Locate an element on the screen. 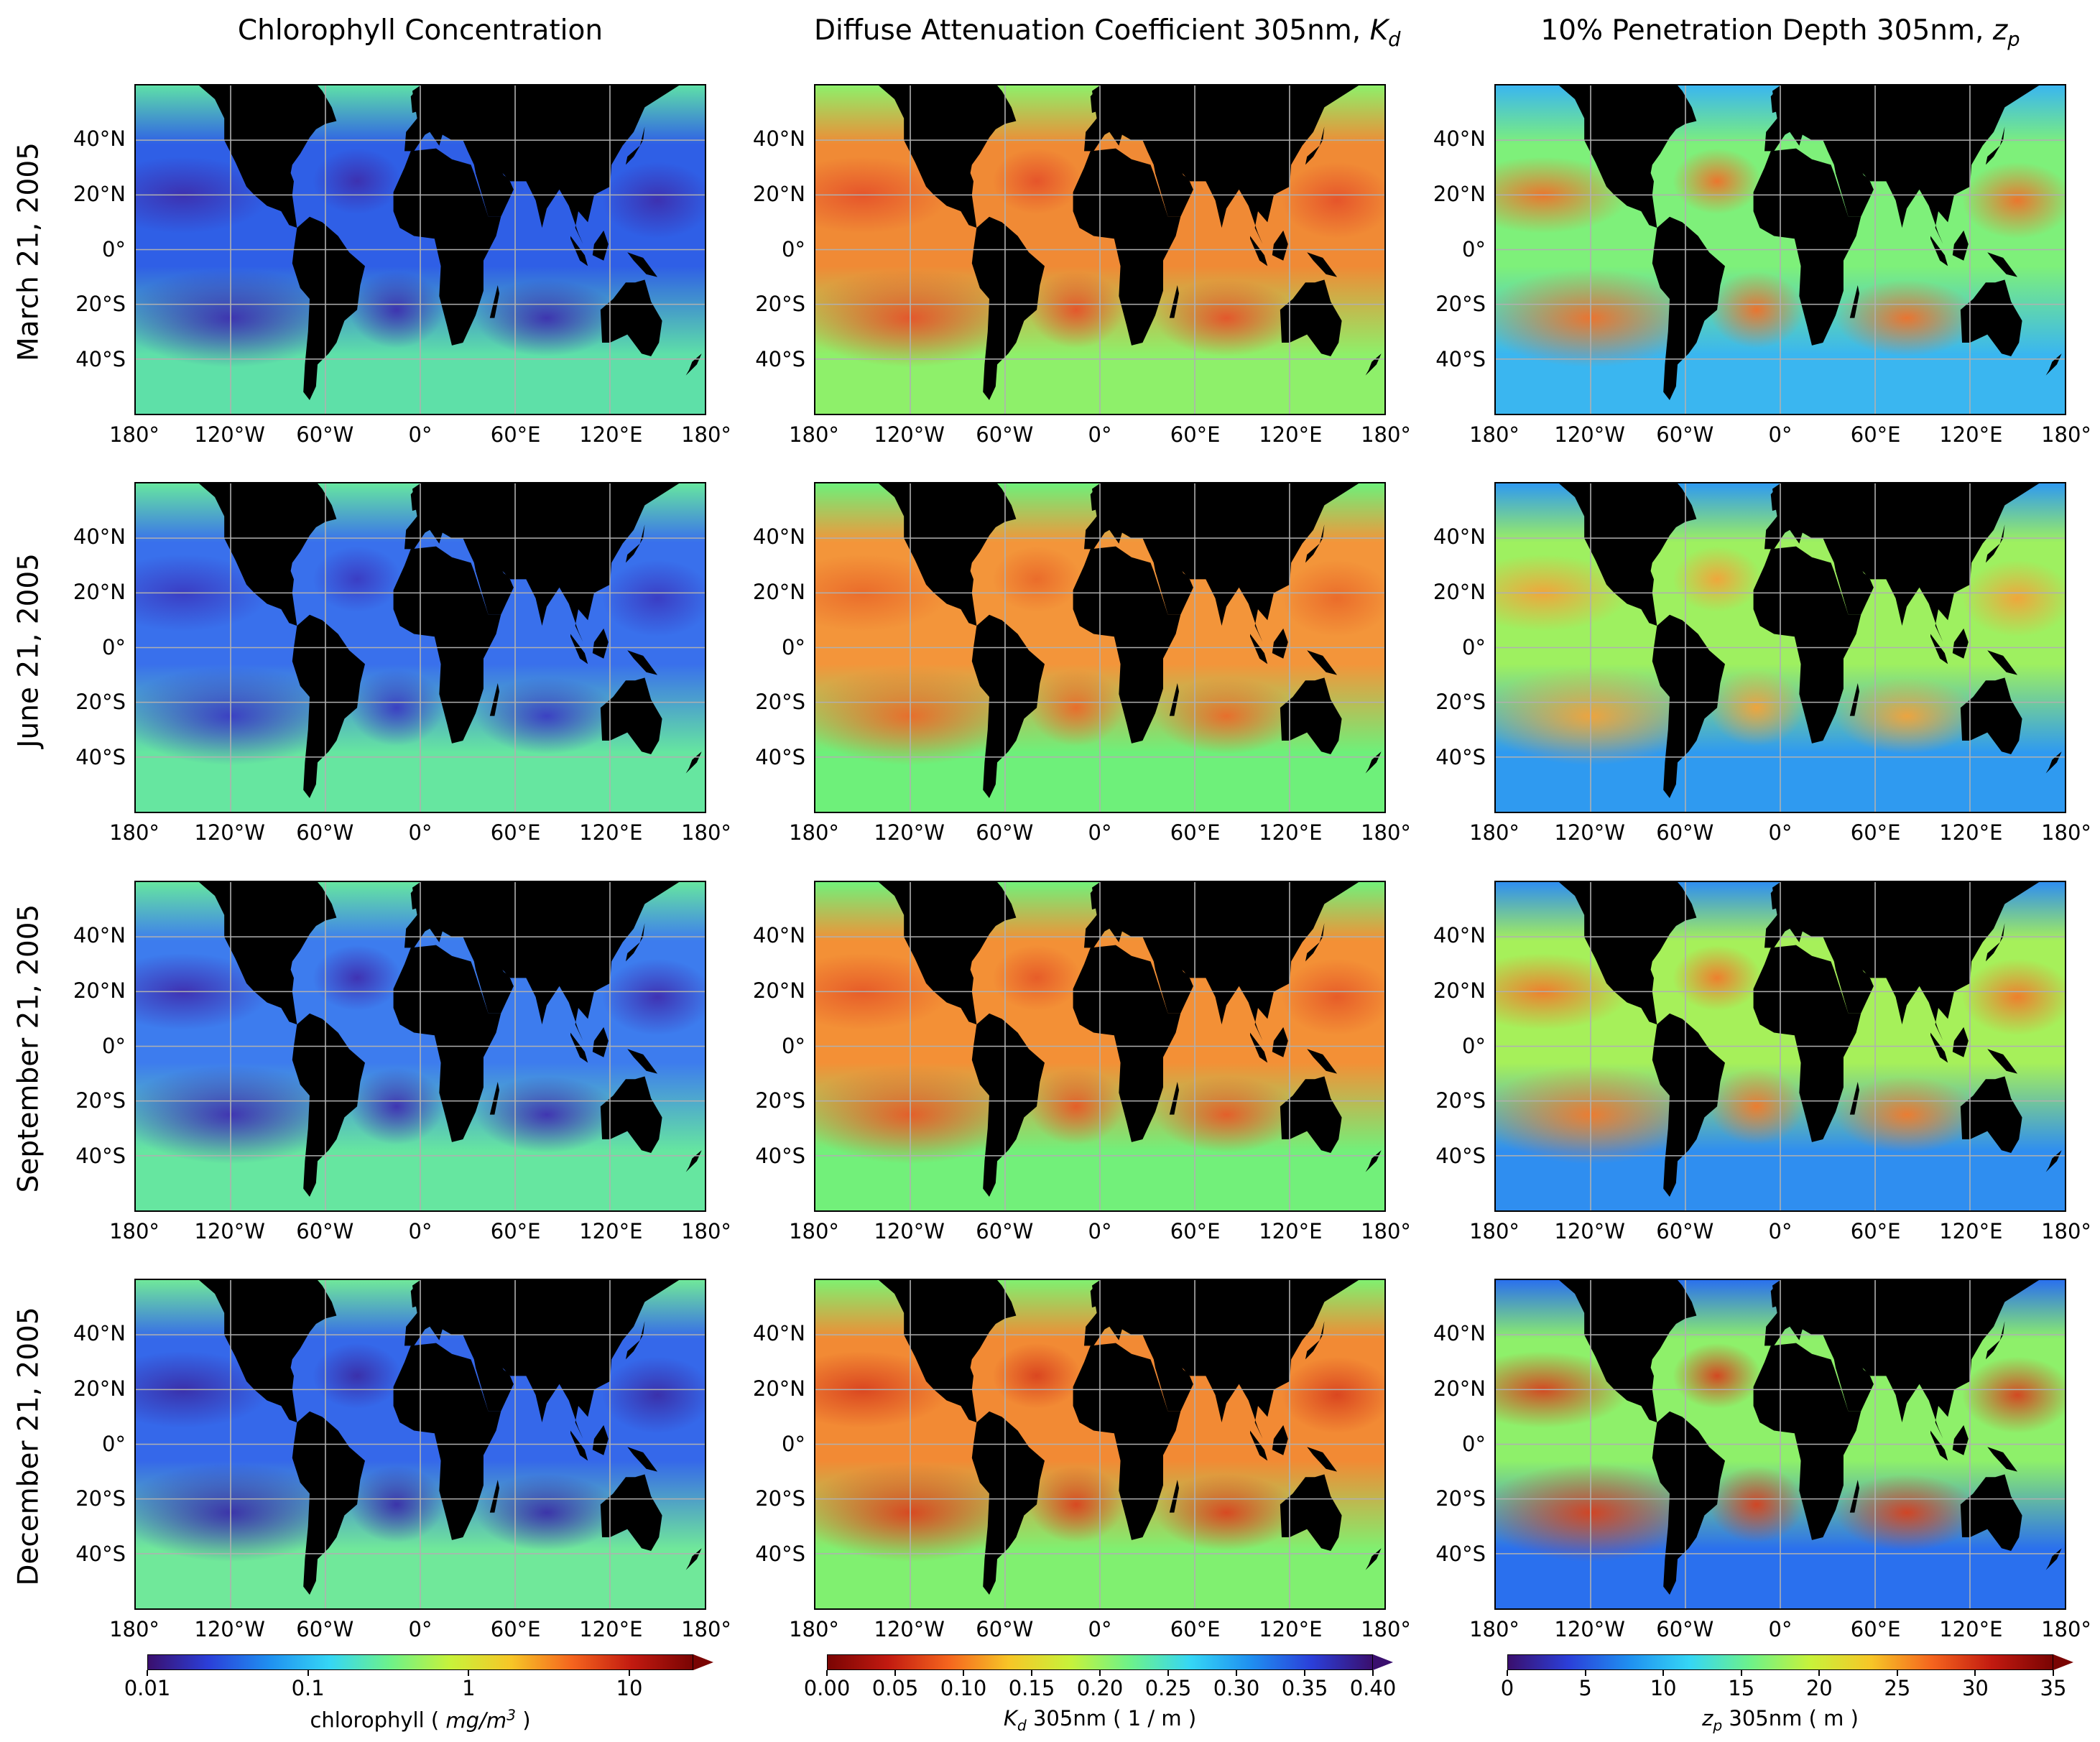 This screenshot has width=2100, height=1742. landmass-namerica is located at coordinates (947, 554).